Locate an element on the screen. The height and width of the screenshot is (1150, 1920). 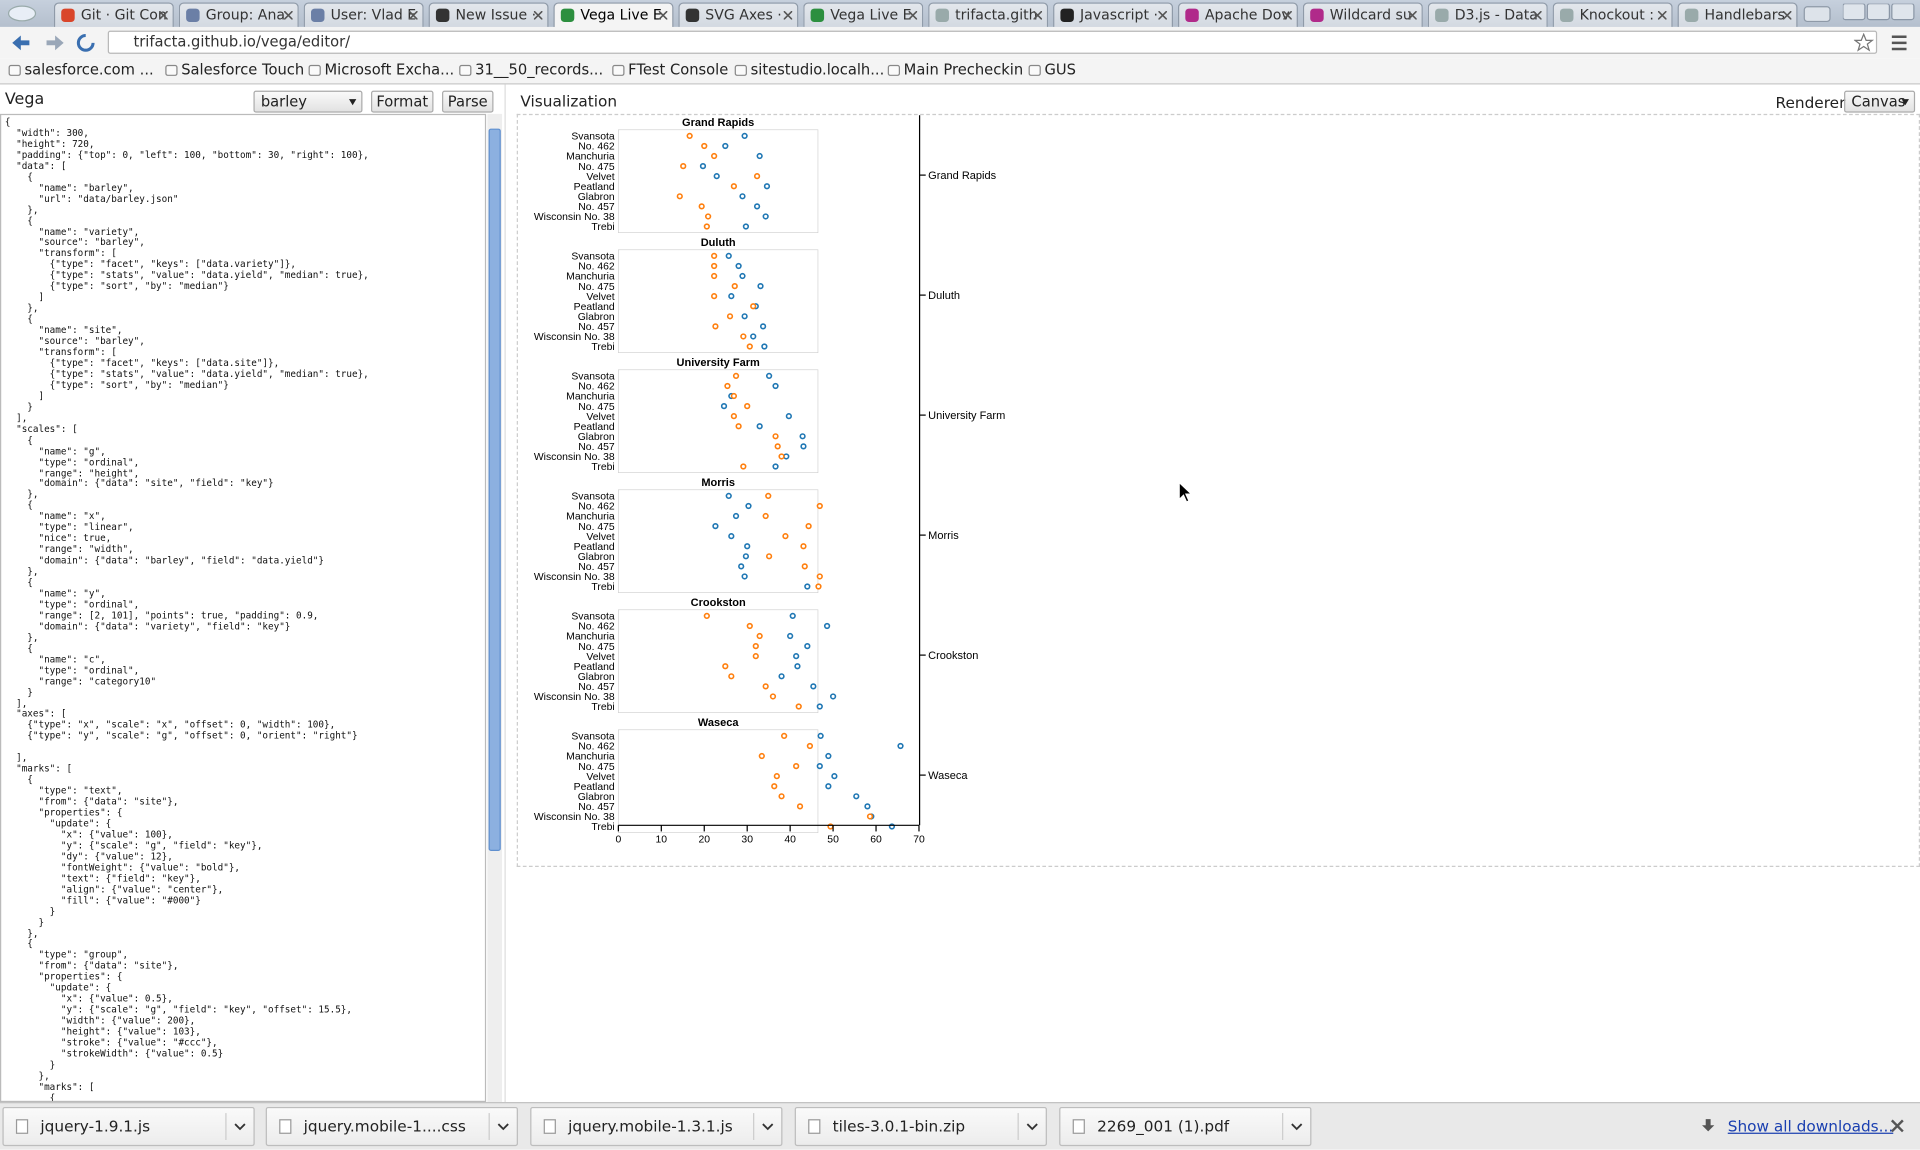
menu-button is located at coordinates (1899, 43).